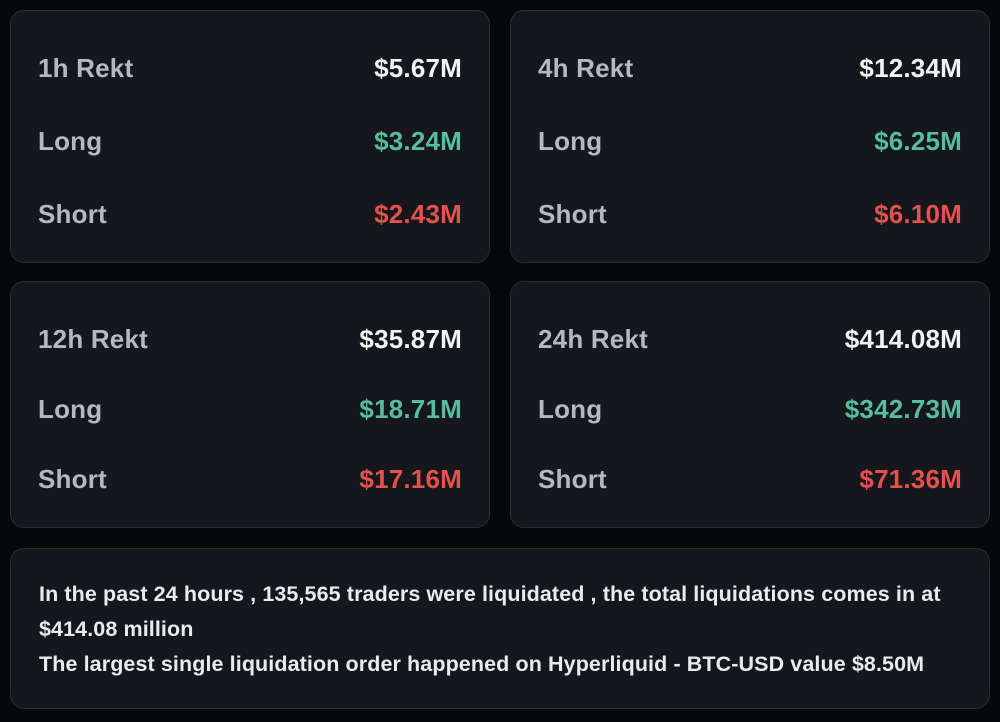  Describe the element at coordinates (250, 141) in the screenshot. I see `long-row: Long $3.24M` at that location.